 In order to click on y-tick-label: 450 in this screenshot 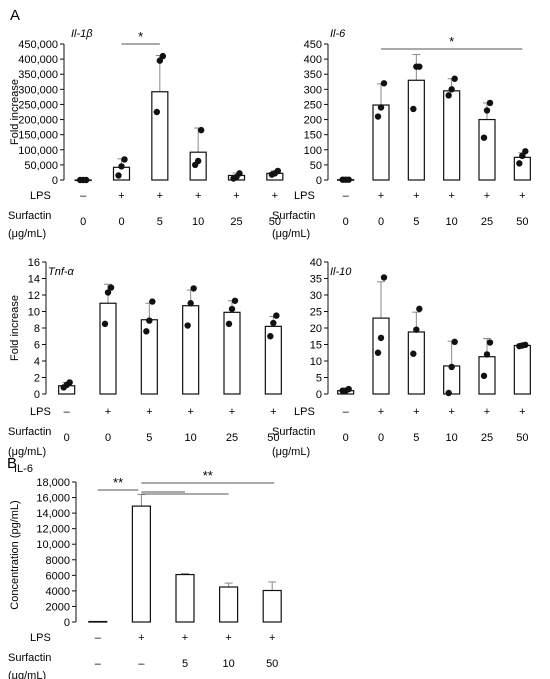, I will do `click(313, 45)`.